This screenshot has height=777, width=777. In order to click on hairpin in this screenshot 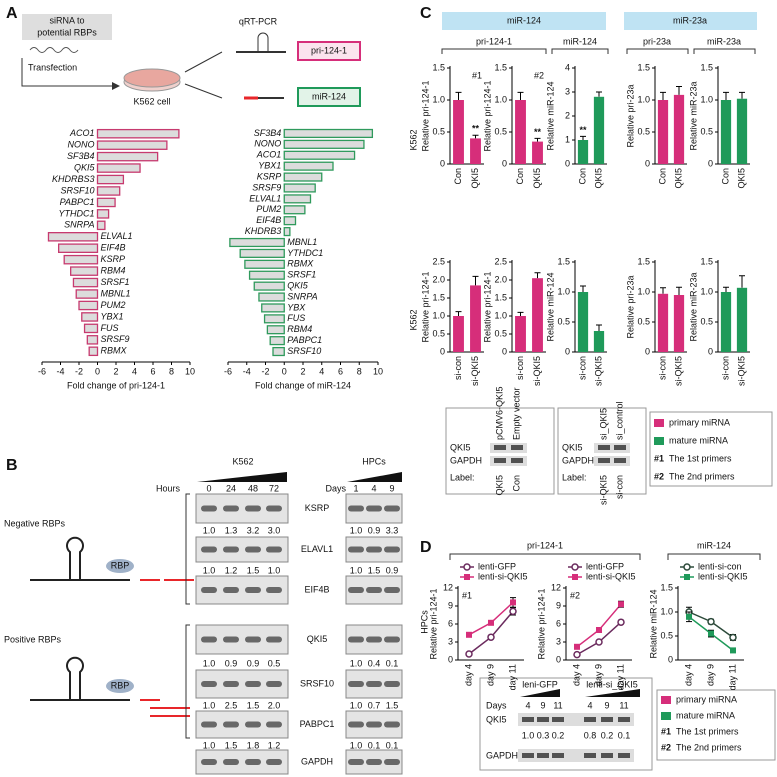, I will do `click(80, 678)`.